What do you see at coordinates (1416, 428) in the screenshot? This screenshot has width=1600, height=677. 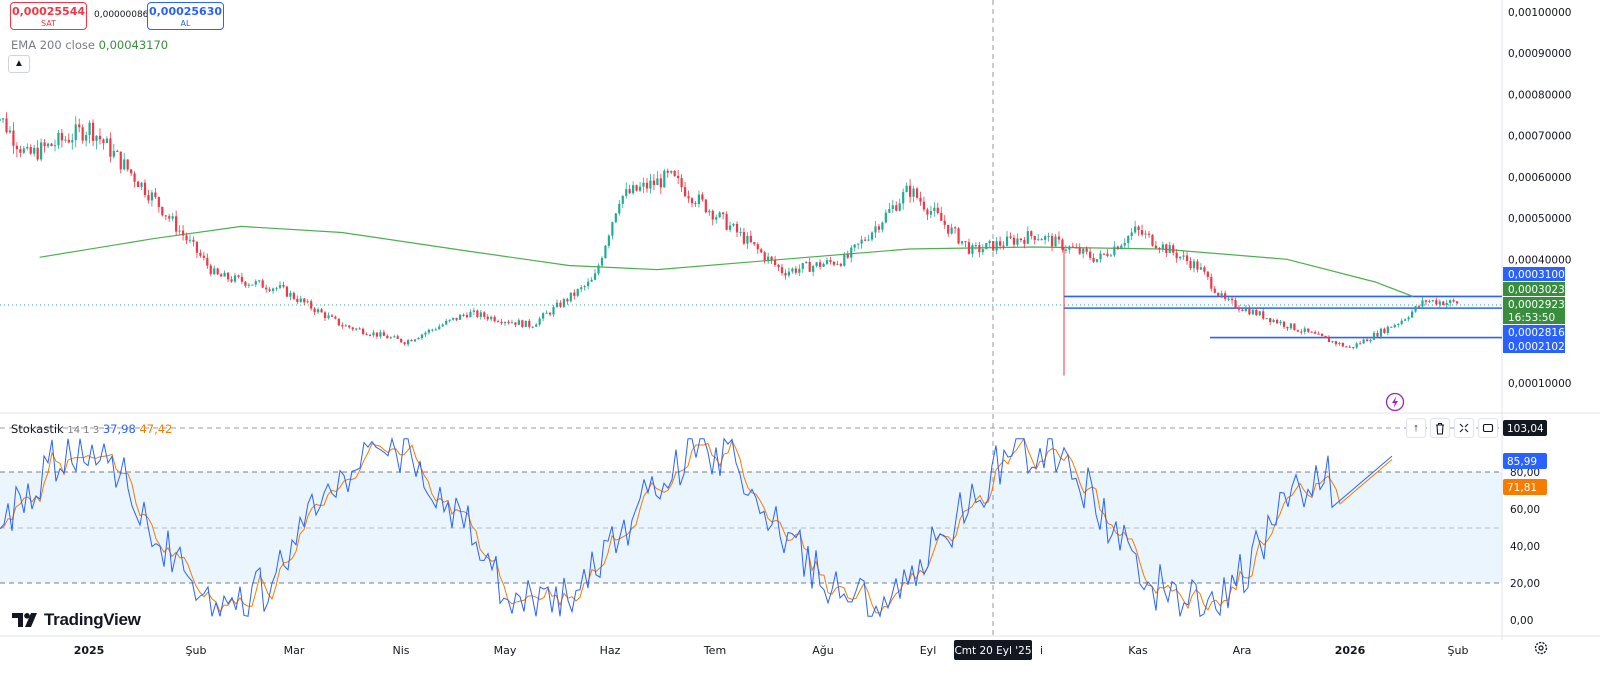 I see `move-pane-up-button: ↑` at bounding box center [1416, 428].